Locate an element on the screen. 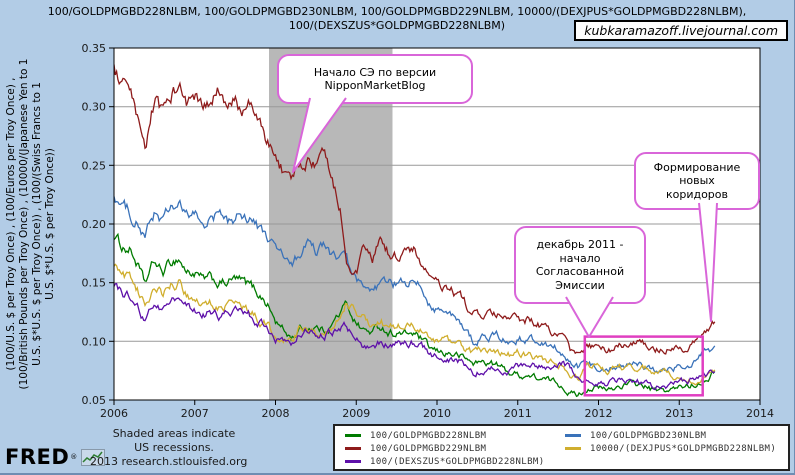  legend-label: 10000/(DEXJPUS*GOLDPMGBD228NLBM) is located at coordinates (683, 448).